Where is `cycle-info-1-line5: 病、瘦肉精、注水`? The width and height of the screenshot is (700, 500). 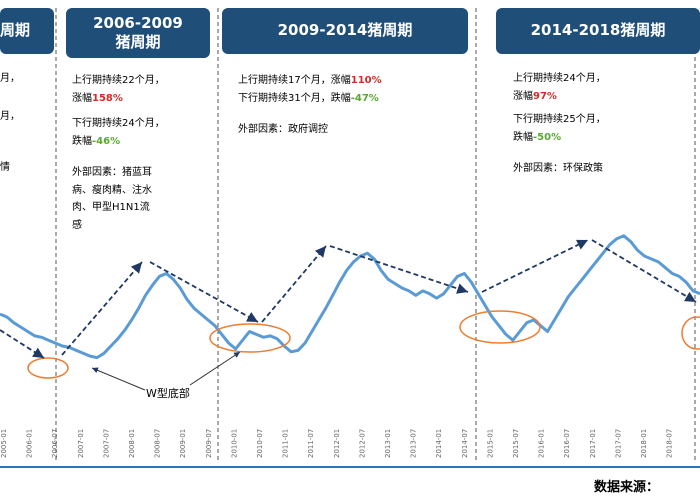
cycle-info-1-line5: 病、瘦肉精、注水 is located at coordinates (118, 191).